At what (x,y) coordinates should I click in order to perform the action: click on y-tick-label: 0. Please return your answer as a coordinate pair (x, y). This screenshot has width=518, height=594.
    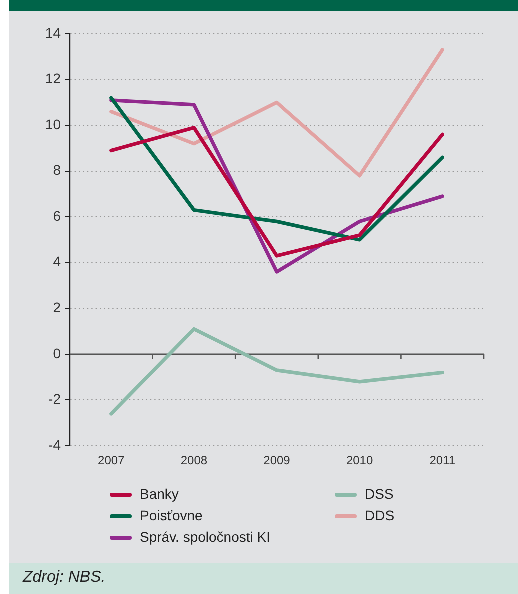
    Looking at the image, I should click on (57, 353).